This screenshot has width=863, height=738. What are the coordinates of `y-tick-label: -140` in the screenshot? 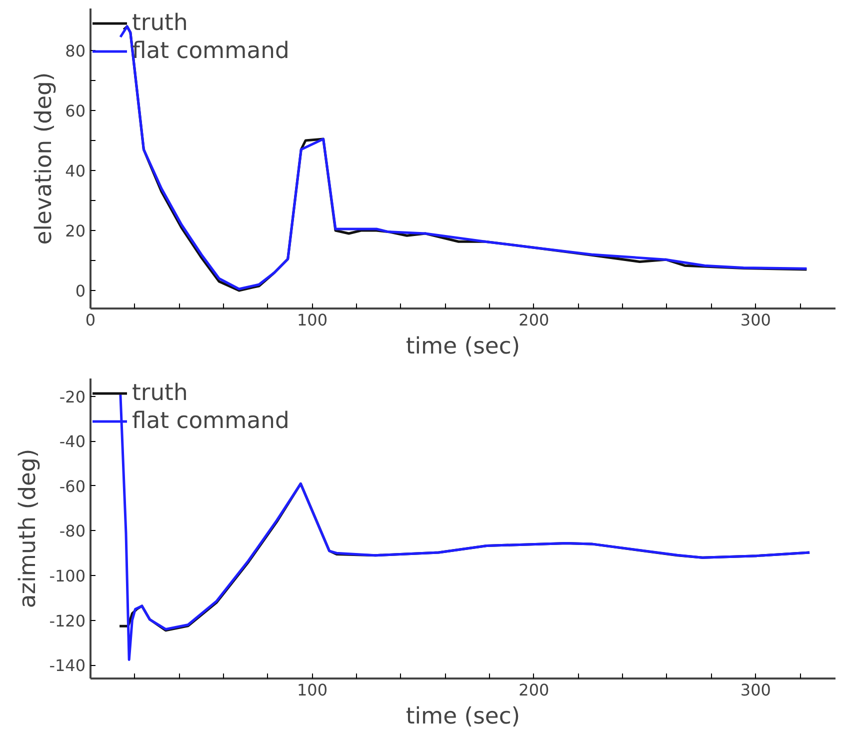 It's located at (67, 666).